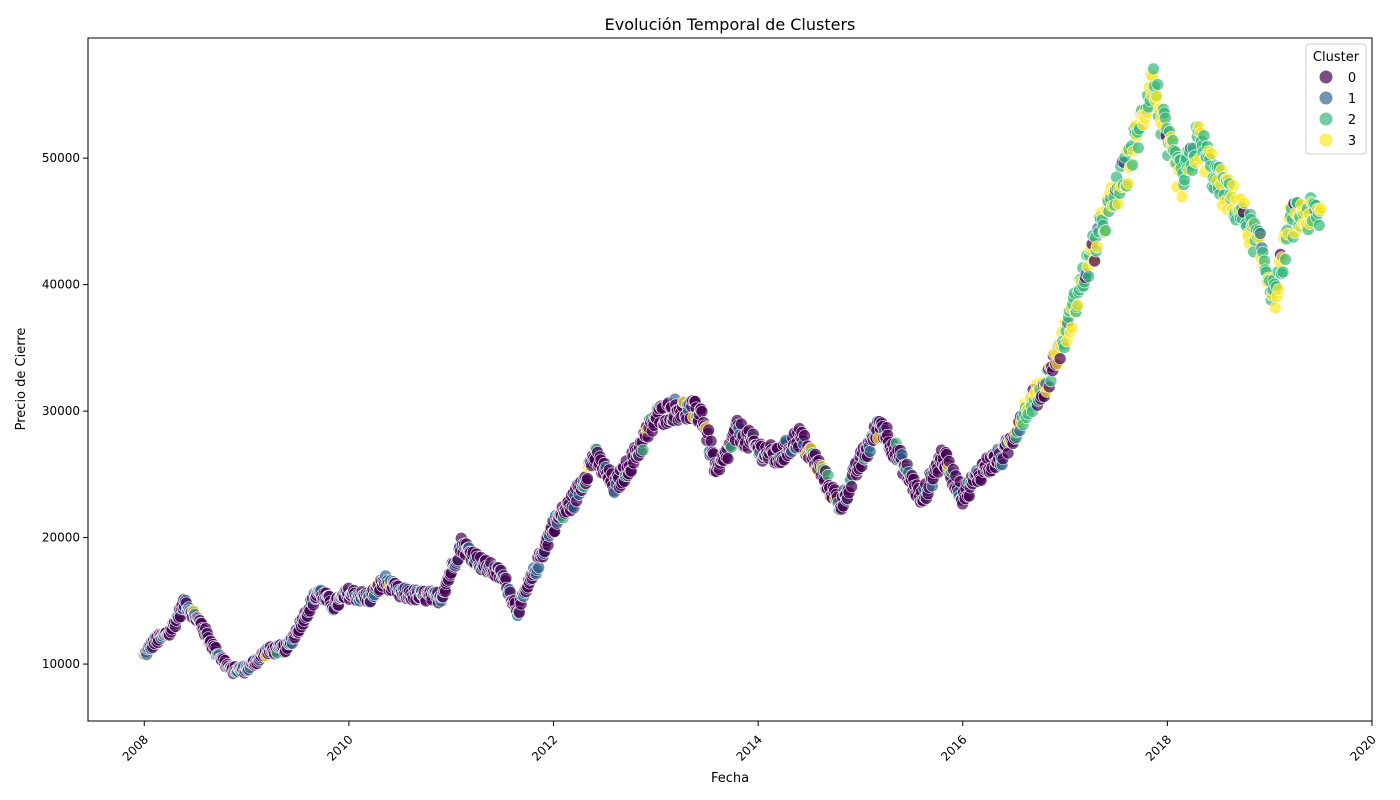 The width and height of the screenshot is (1400, 800). Describe the element at coordinates (61, 158) in the screenshot. I see `y-tick-label: 50000` at that location.